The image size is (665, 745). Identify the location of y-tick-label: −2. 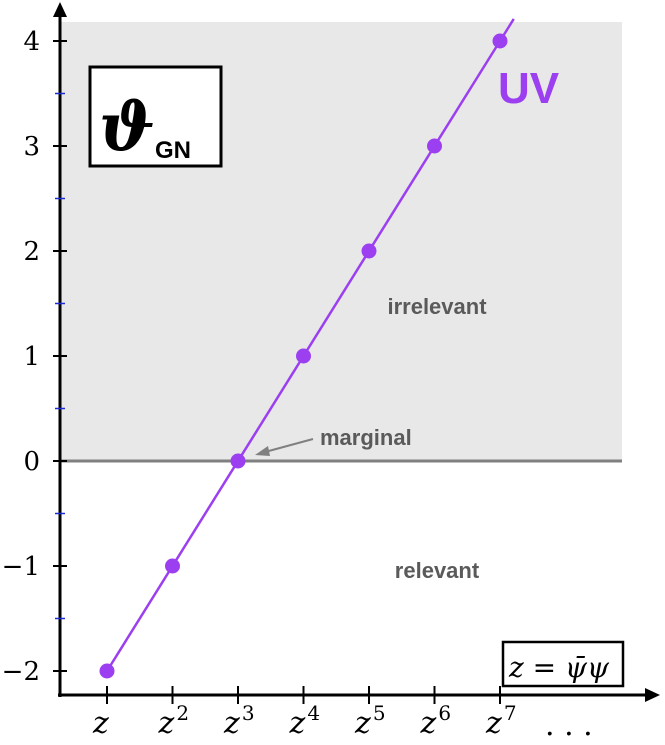
(21, 672).